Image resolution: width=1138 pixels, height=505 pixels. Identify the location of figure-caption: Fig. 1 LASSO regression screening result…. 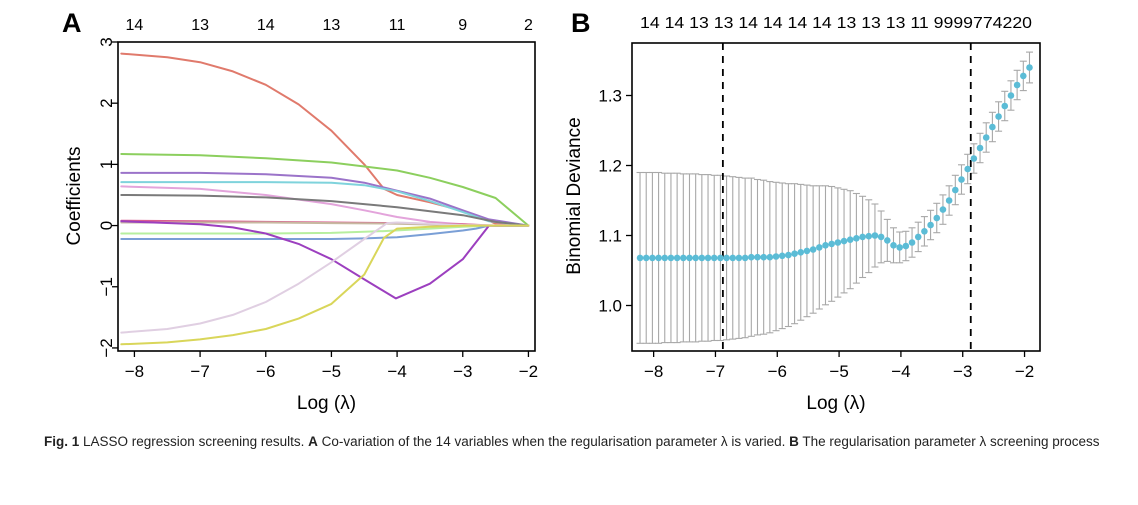
(574, 442).